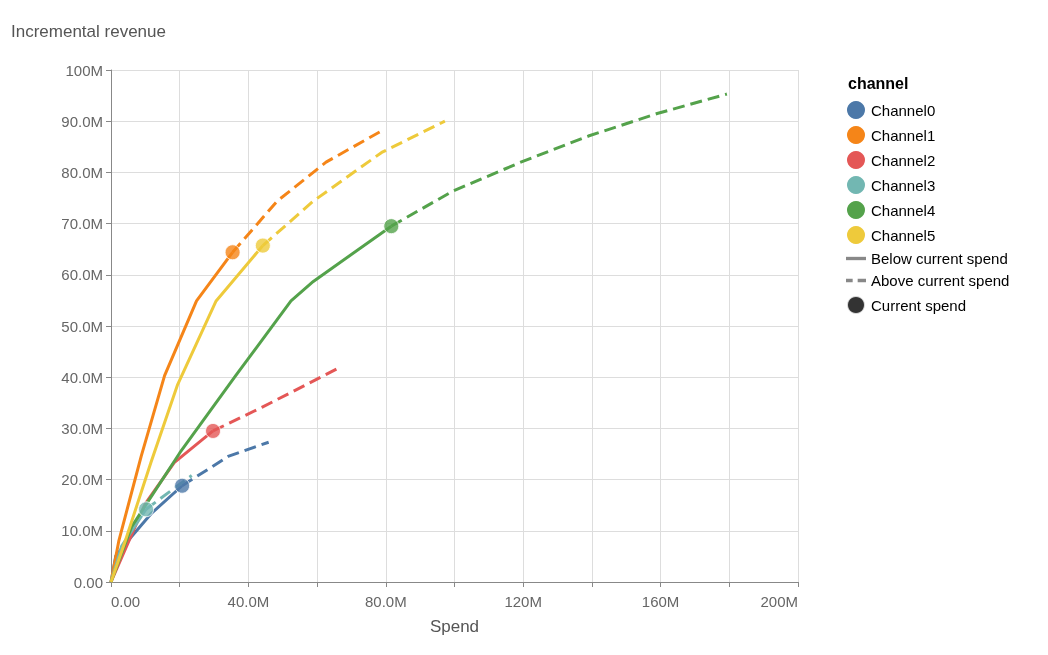  I want to click on y-axis-title: Incremental revenue, so click(88, 31).